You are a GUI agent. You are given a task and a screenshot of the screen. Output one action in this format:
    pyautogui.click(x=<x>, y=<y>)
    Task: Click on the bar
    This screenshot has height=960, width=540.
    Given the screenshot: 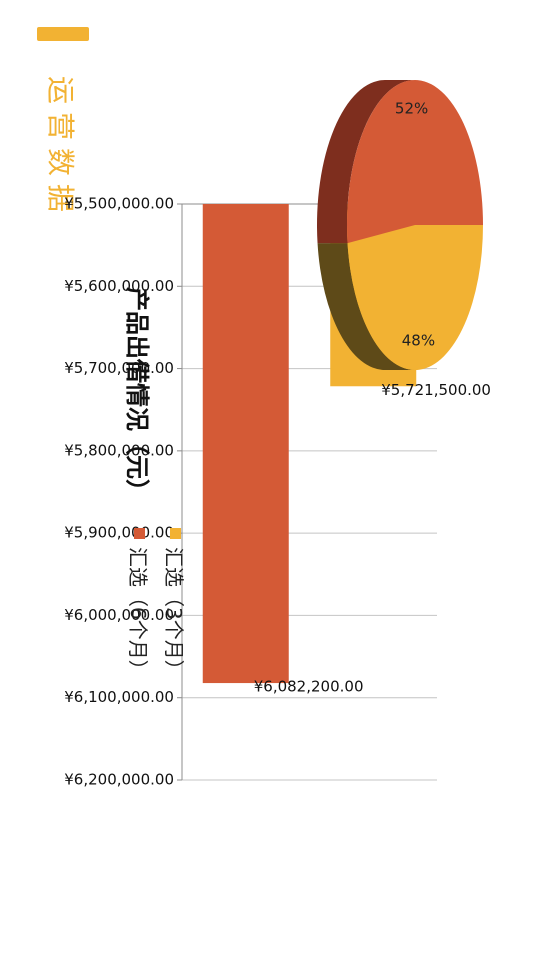 What is the action you would take?
    pyautogui.click(x=245, y=444)
    